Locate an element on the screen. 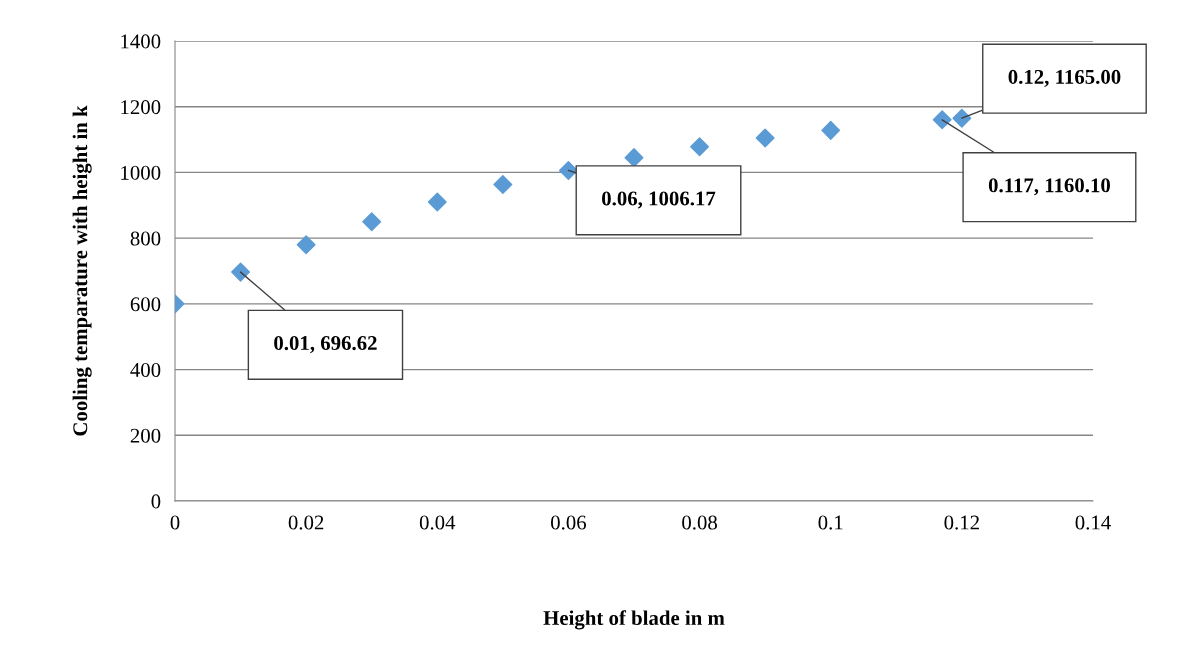 The height and width of the screenshot is (668, 1182). y-tick-label: 1000 is located at coordinates (141, 172).